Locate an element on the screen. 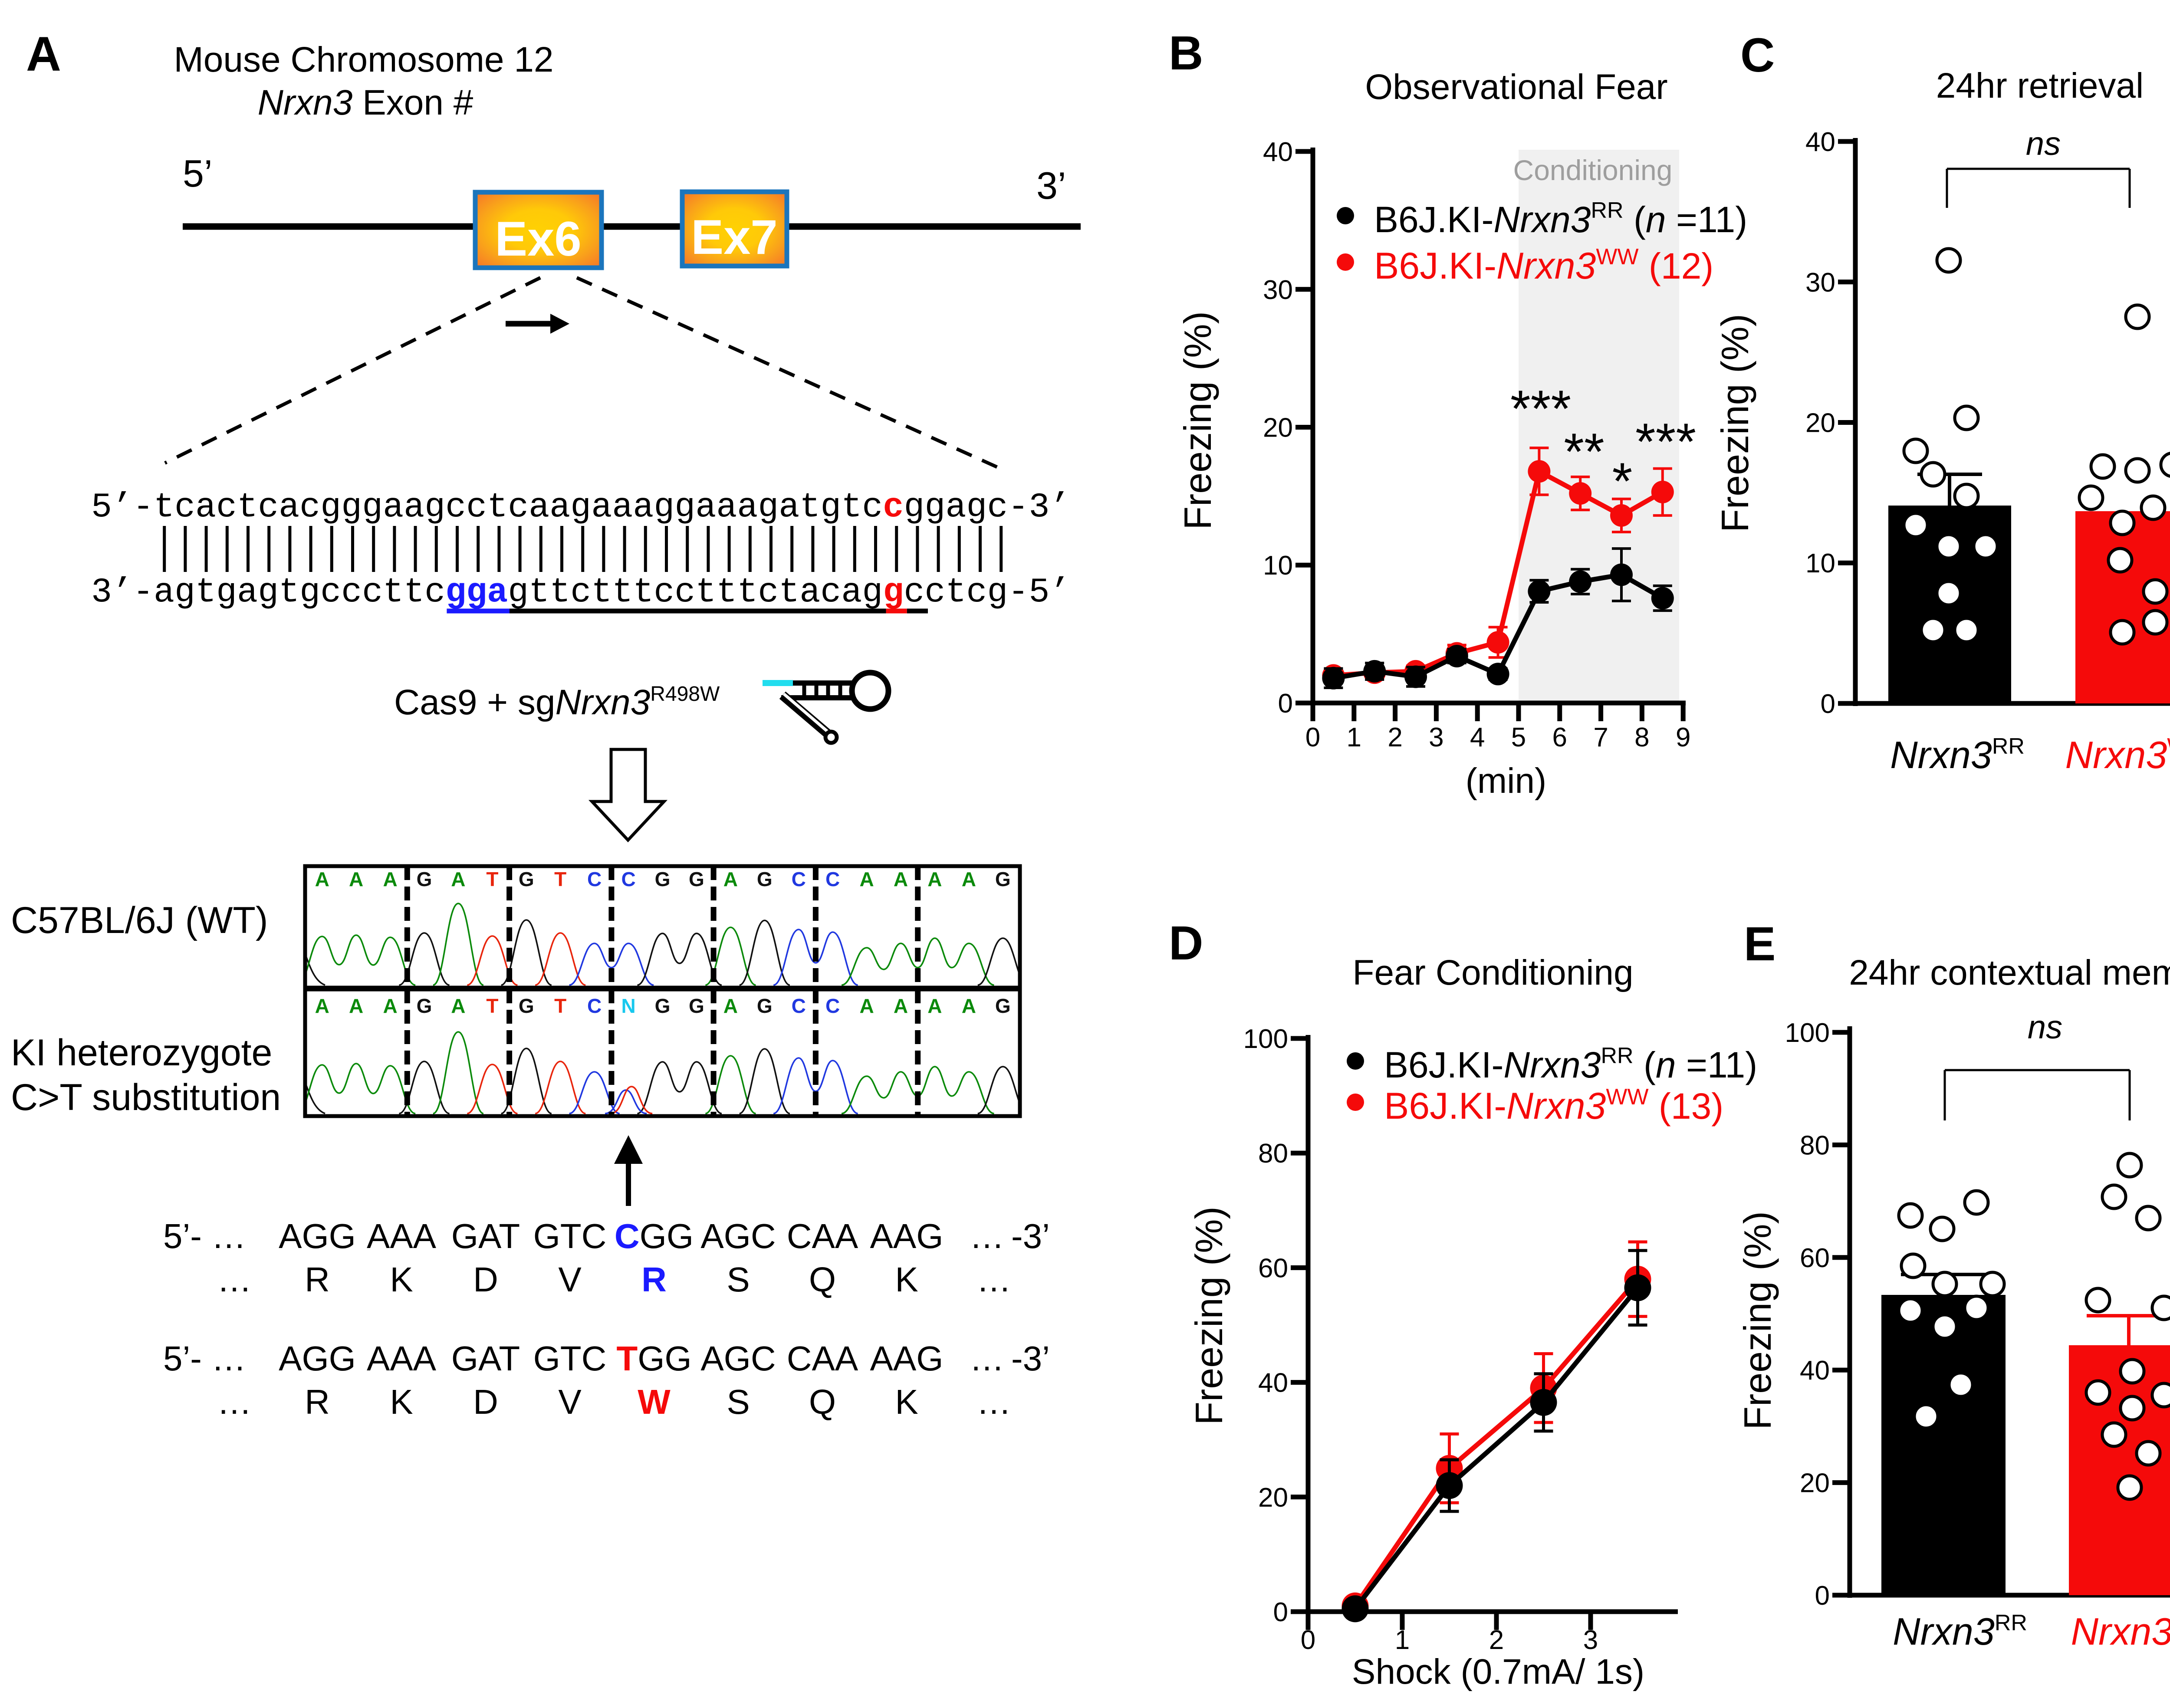 The image size is (2170, 1708). svg-text: B is located at coordinates (1186, 53).